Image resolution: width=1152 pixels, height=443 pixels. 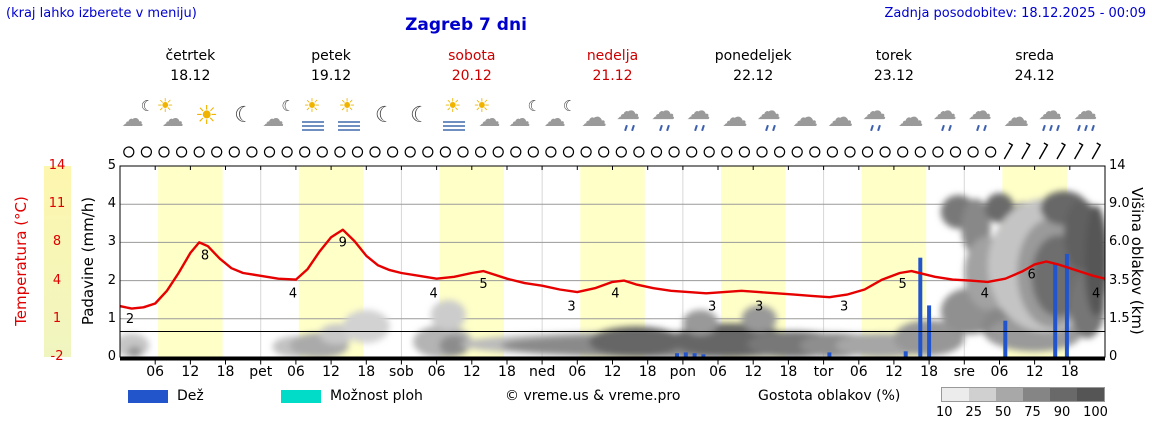 What do you see at coordinates (893, 76) in the screenshot?
I see `day-date: 23.12` at bounding box center [893, 76].